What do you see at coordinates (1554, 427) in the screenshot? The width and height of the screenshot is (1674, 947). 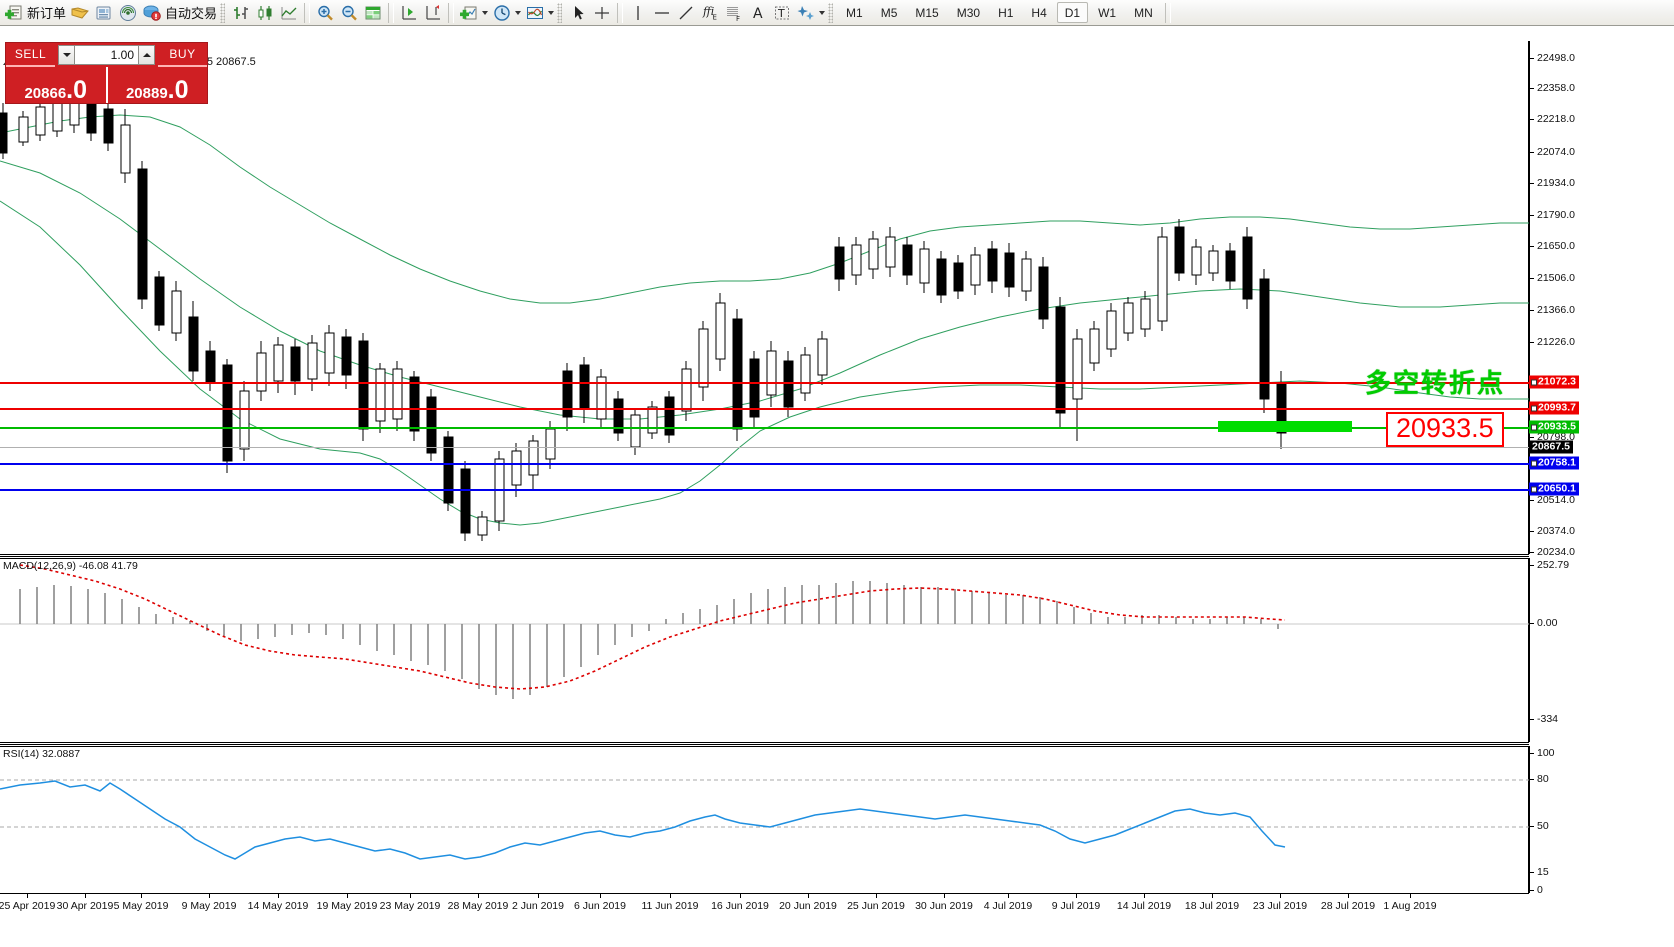 I see `price-tag-20933: 20933.5` at bounding box center [1554, 427].